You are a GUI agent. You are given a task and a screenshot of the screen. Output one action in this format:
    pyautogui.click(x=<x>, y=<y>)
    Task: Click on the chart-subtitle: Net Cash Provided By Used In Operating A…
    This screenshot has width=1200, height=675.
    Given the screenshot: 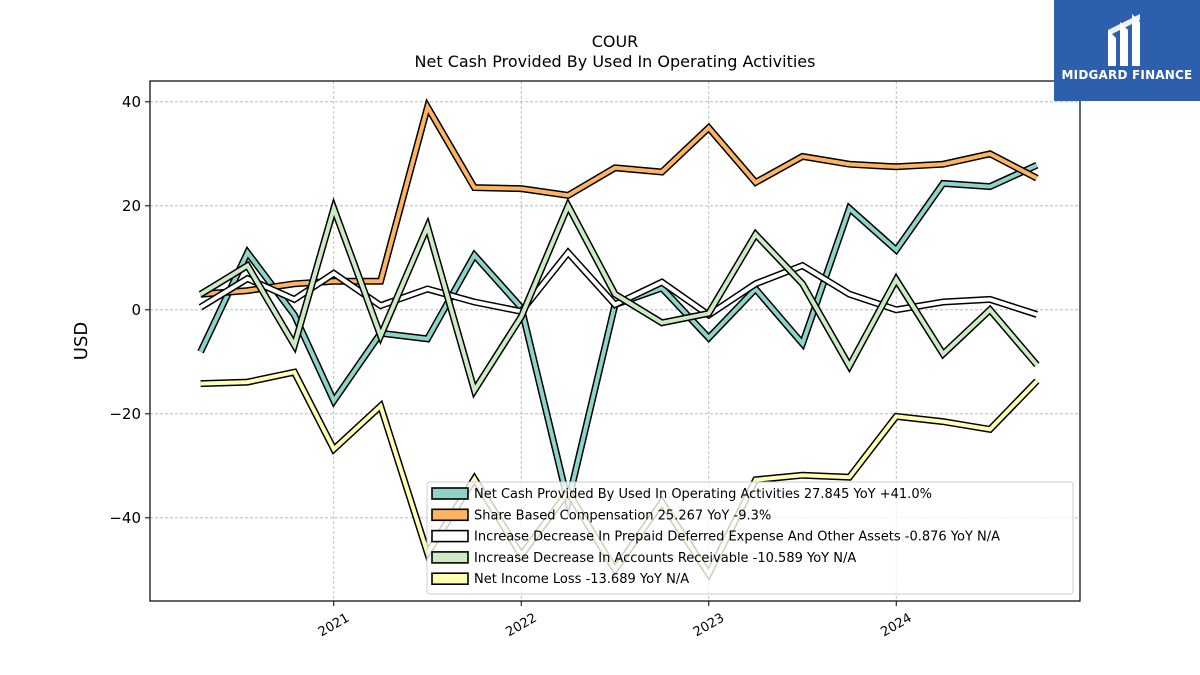 What is the action you would take?
    pyautogui.click(x=615, y=61)
    